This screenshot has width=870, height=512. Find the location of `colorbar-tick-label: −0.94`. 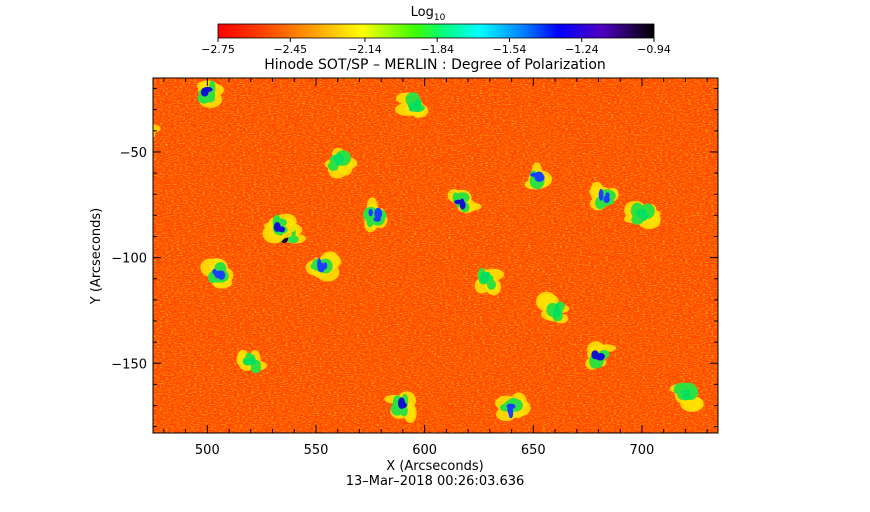

colorbar-tick-label: −0.94 is located at coordinates (654, 49).